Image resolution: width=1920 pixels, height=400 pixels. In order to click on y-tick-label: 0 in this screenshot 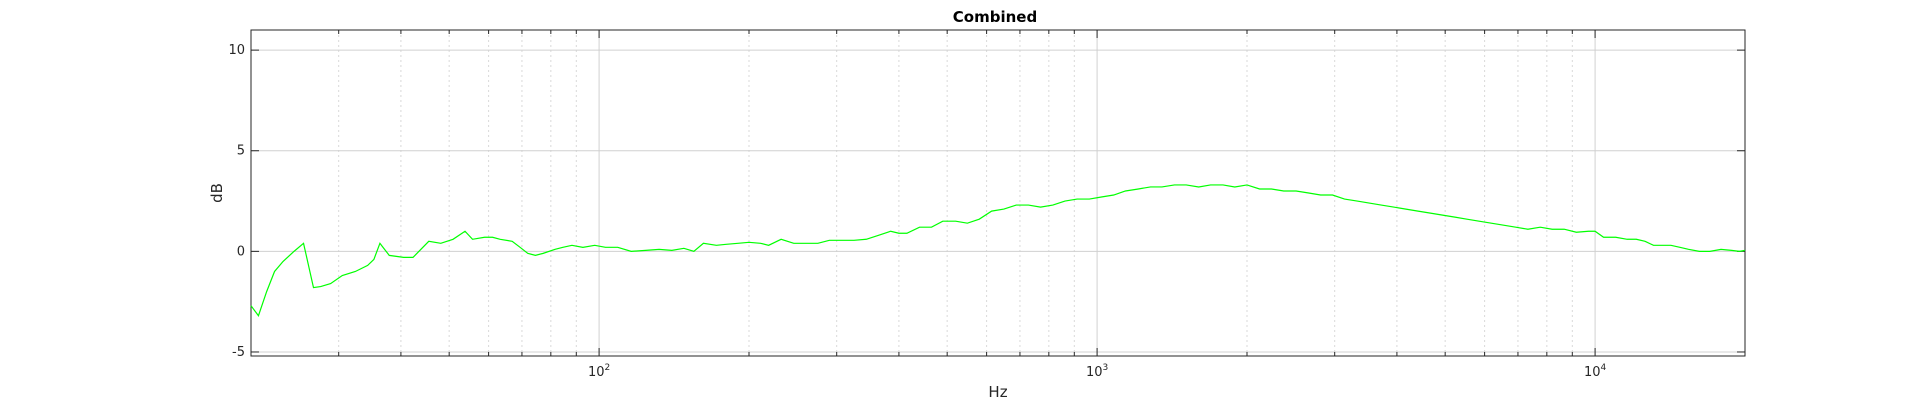, I will do `click(241, 251)`.